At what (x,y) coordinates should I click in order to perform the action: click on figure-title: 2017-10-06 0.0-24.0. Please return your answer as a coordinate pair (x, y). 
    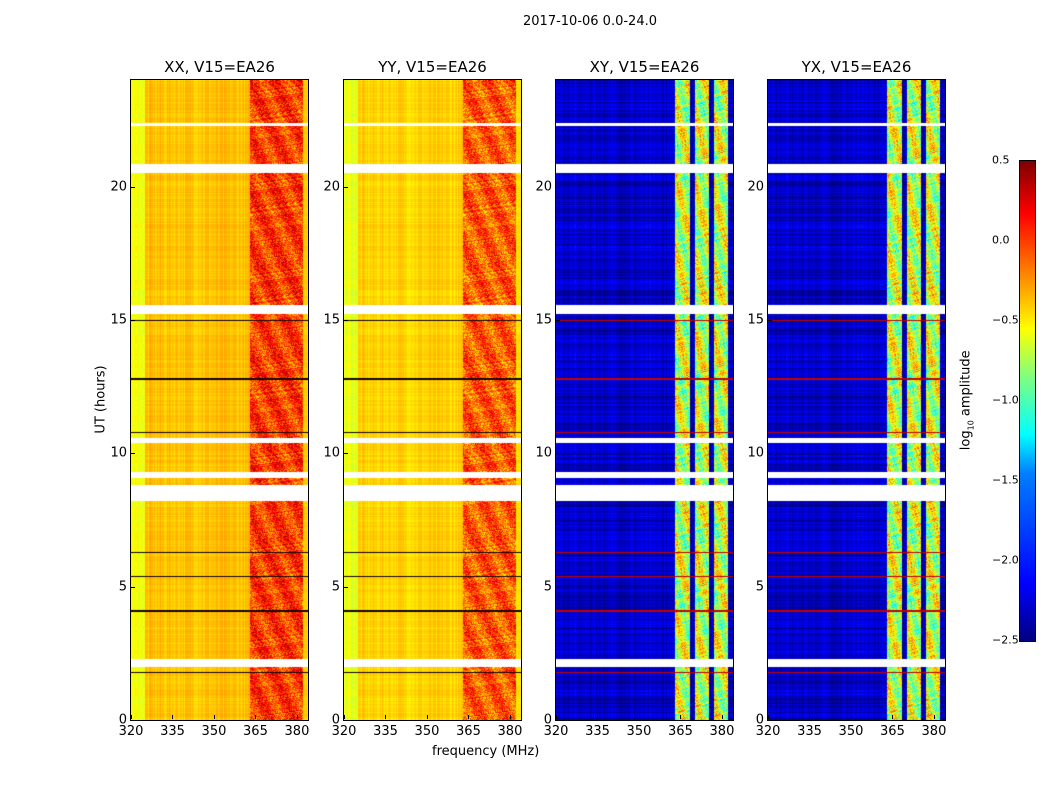
    Looking at the image, I should click on (590, 21).